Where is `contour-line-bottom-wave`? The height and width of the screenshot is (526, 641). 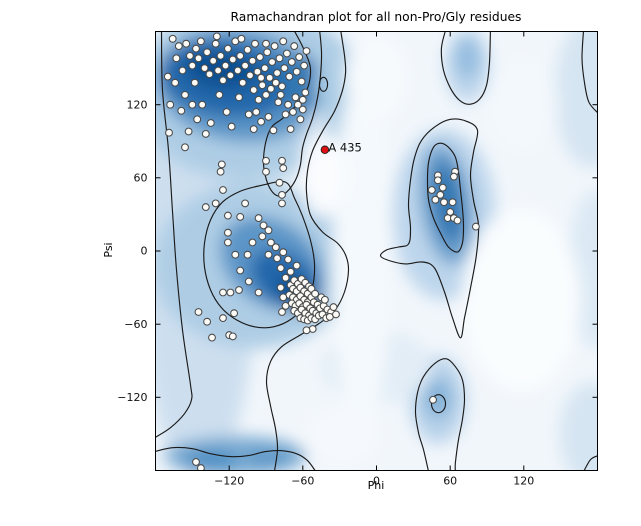 contour-line-bottom-wave is located at coordinates (235, 458).